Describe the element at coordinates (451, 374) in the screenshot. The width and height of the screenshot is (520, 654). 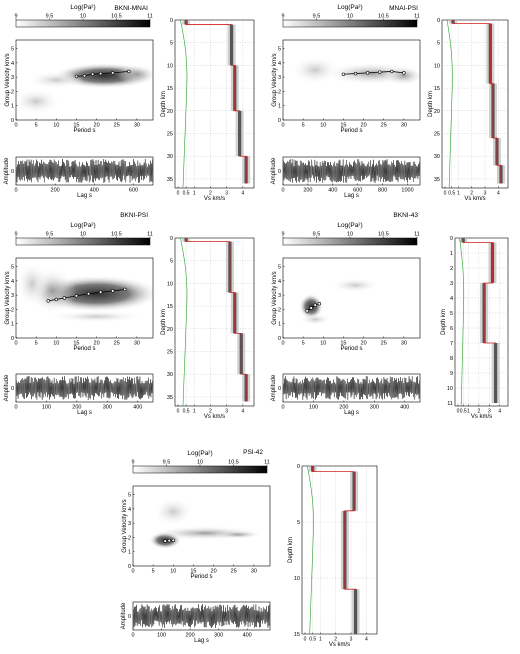
I see `depth-tick-label: 9` at that location.